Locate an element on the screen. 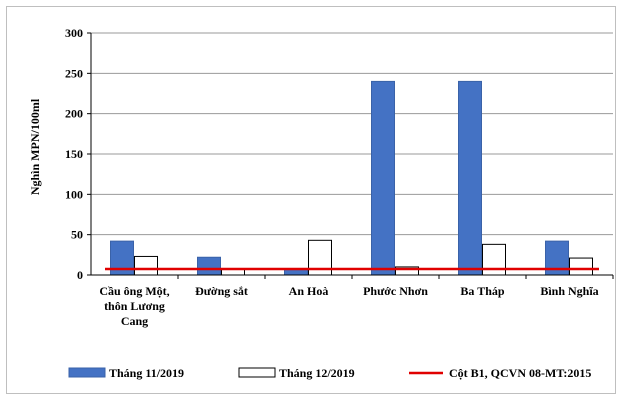 This screenshot has width=623, height=399. y-tick-label: 150 is located at coordinates (74, 154).